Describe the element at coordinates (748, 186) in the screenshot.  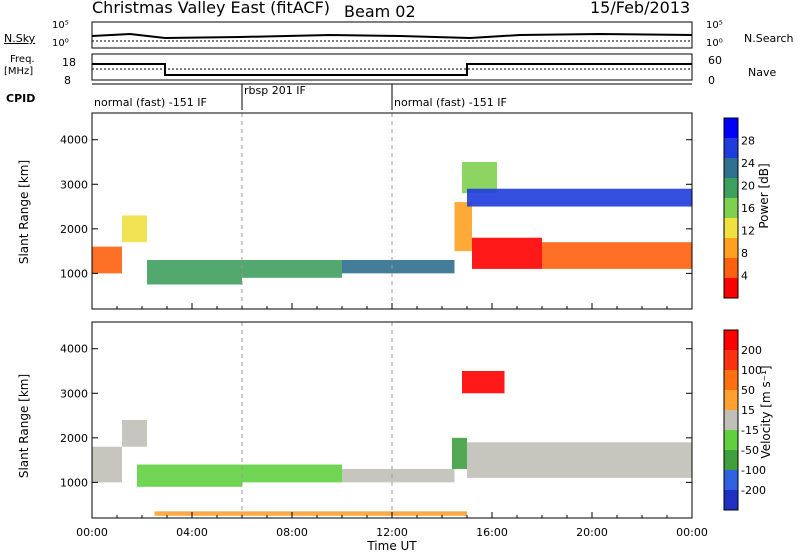
I see `colorbar-tick-label: 20` at that location.